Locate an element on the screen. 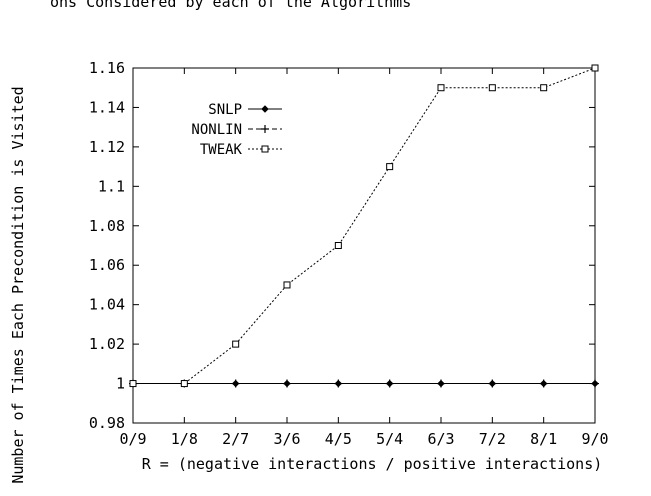 This screenshot has height=496, width=651. legend: SNLP NONLIN TWEAK is located at coordinates (236, 130).